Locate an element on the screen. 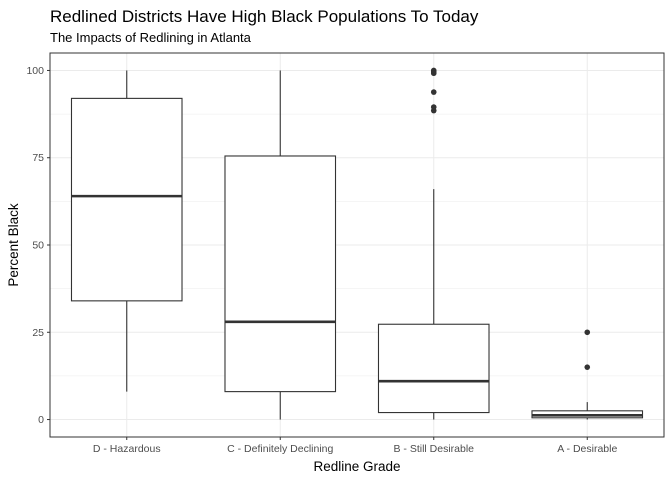 The image size is (672, 480). x-tick-label: D - Hazardous is located at coordinates (127, 449).